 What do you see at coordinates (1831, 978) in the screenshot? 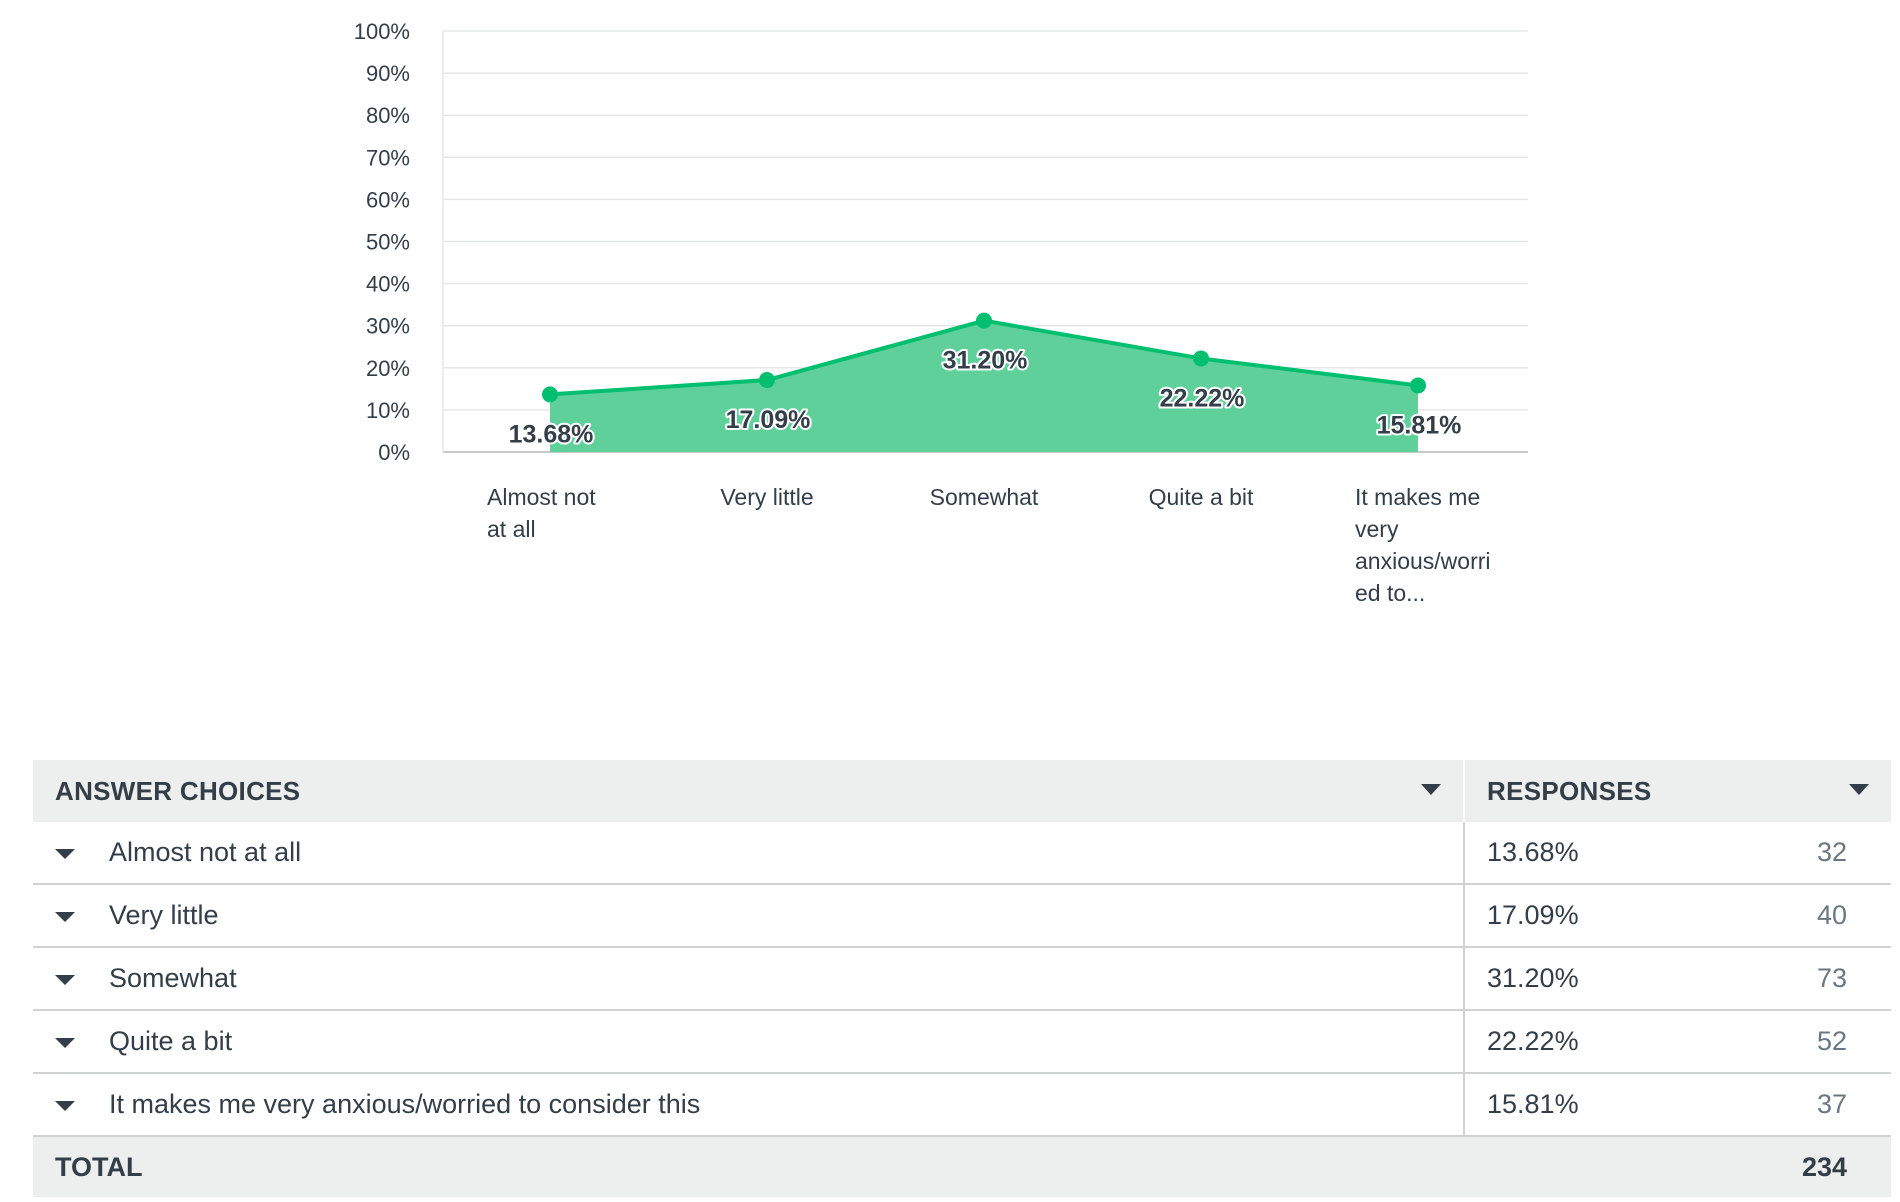
I see `response-count: 73` at bounding box center [1831, 978].